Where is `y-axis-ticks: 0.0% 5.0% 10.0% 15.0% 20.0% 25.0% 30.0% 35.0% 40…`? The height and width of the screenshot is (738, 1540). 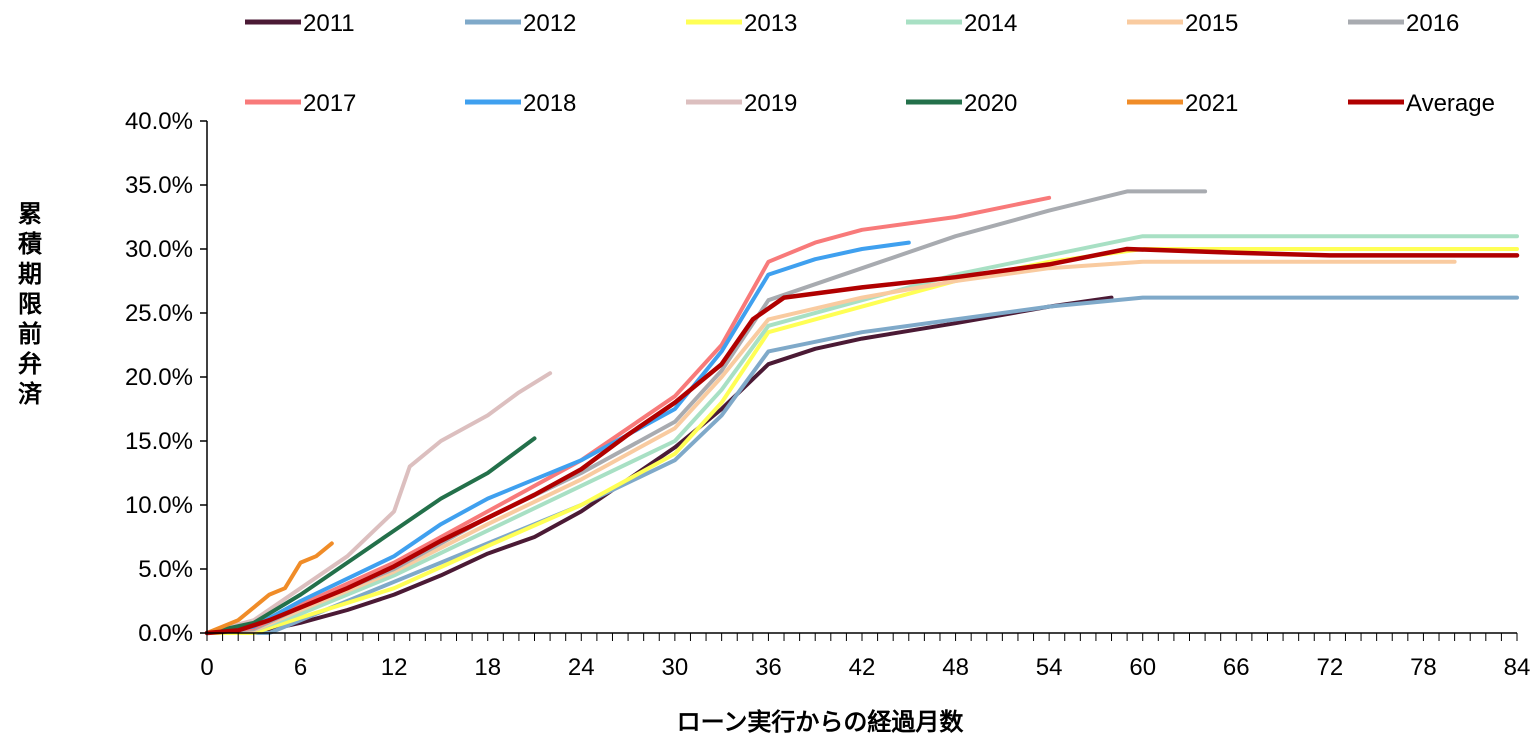 y-axis-ticks: 0.0% 5.0% 10.0% 15.0% 20.0% 25.0% 30.0% 35.0% 40… is located at coordinates (166, 377).